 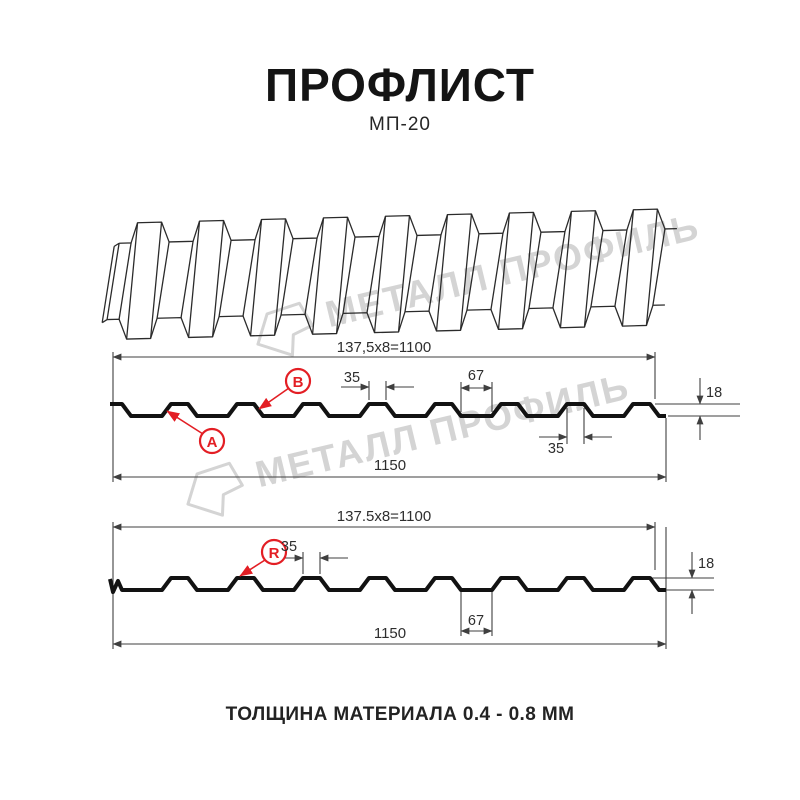 What do you see at coordinates (398, 226) in the screenshot?
I see `sheet-top-edge` at bounding box center [398, 226].